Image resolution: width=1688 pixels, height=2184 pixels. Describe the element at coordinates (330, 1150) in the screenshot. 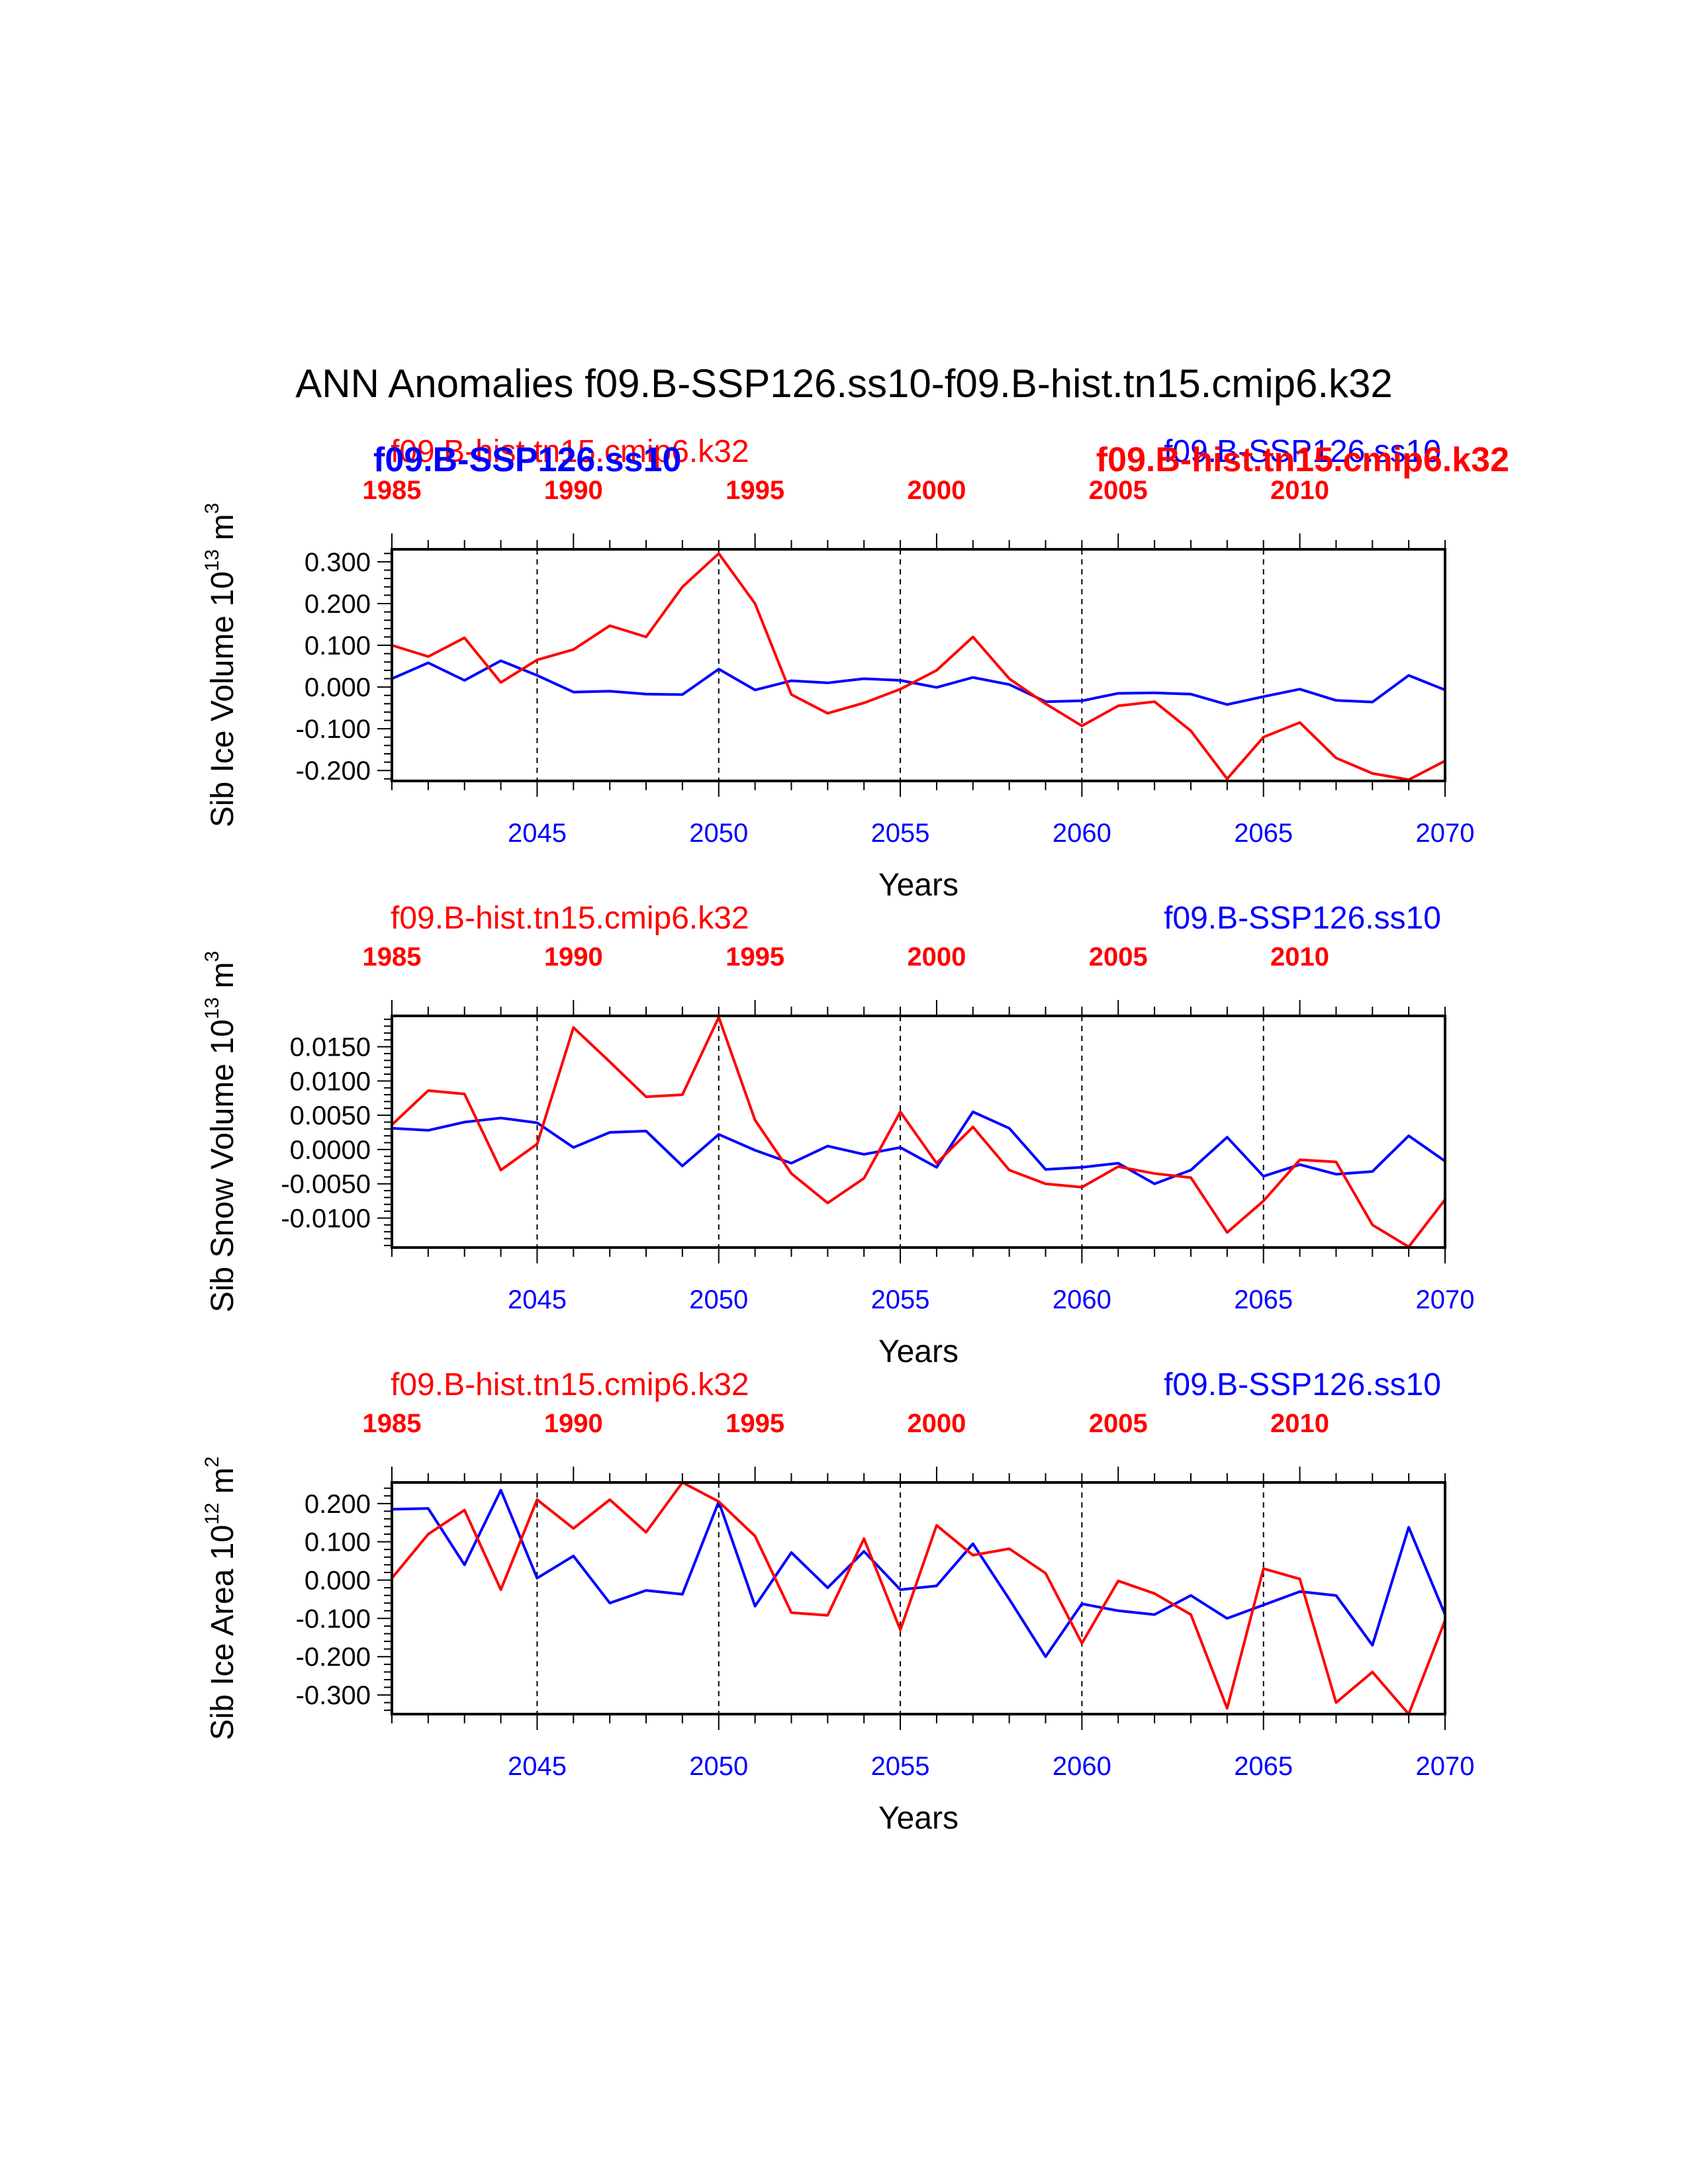

I see `y-tick-label: 0.0000` at that location.